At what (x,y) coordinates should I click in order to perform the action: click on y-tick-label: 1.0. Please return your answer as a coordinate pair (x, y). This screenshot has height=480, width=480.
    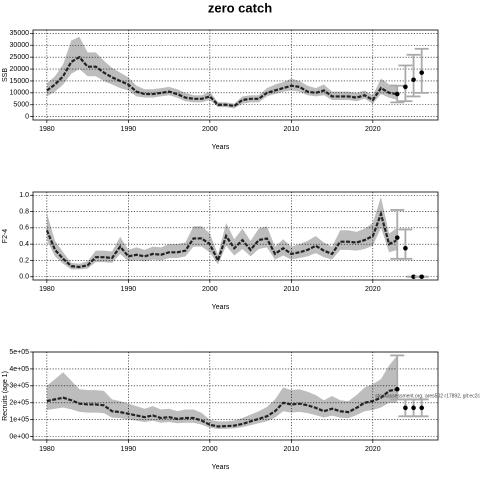
    Looking at the image, I should click on (24, 195).